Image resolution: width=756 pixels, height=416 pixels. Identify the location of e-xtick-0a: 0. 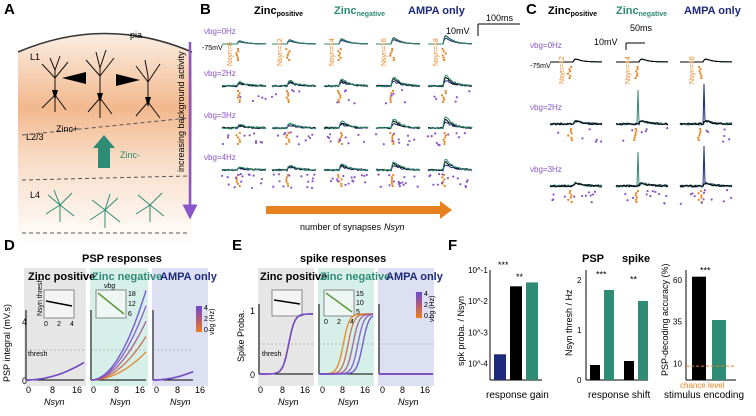
(260, 390).